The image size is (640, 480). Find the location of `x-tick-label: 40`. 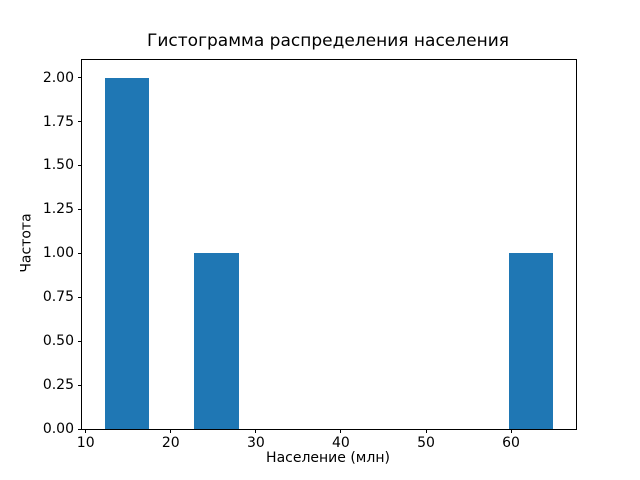

x-tick-label: 40 is located at coordinates (340, 443).